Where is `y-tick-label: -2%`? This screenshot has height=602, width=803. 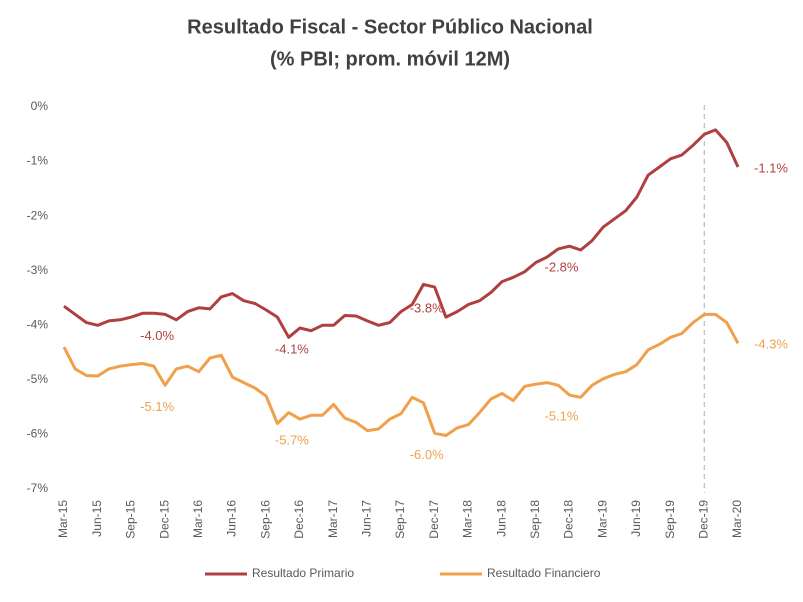
y-tick-label: -2% is located at coordinates (38, 215).